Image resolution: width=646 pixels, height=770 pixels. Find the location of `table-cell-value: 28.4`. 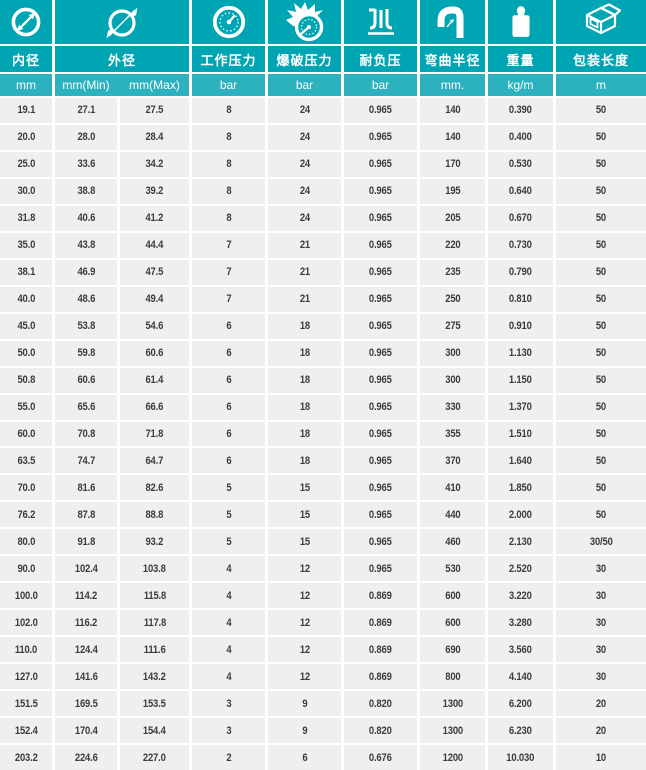

table-cell-value: 28.4 is located at coordinates (154, 137).